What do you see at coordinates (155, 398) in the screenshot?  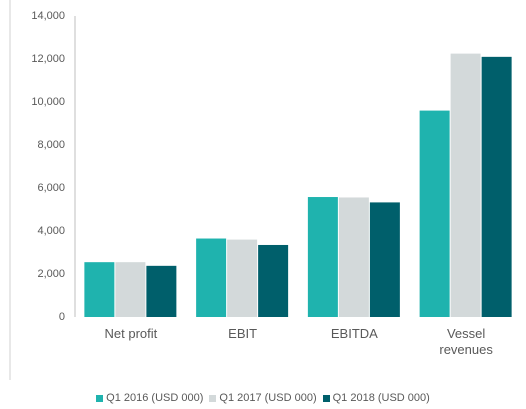 I see `legend-label: Q1 2016 (USD 000)` at bounding box center [155, 398].